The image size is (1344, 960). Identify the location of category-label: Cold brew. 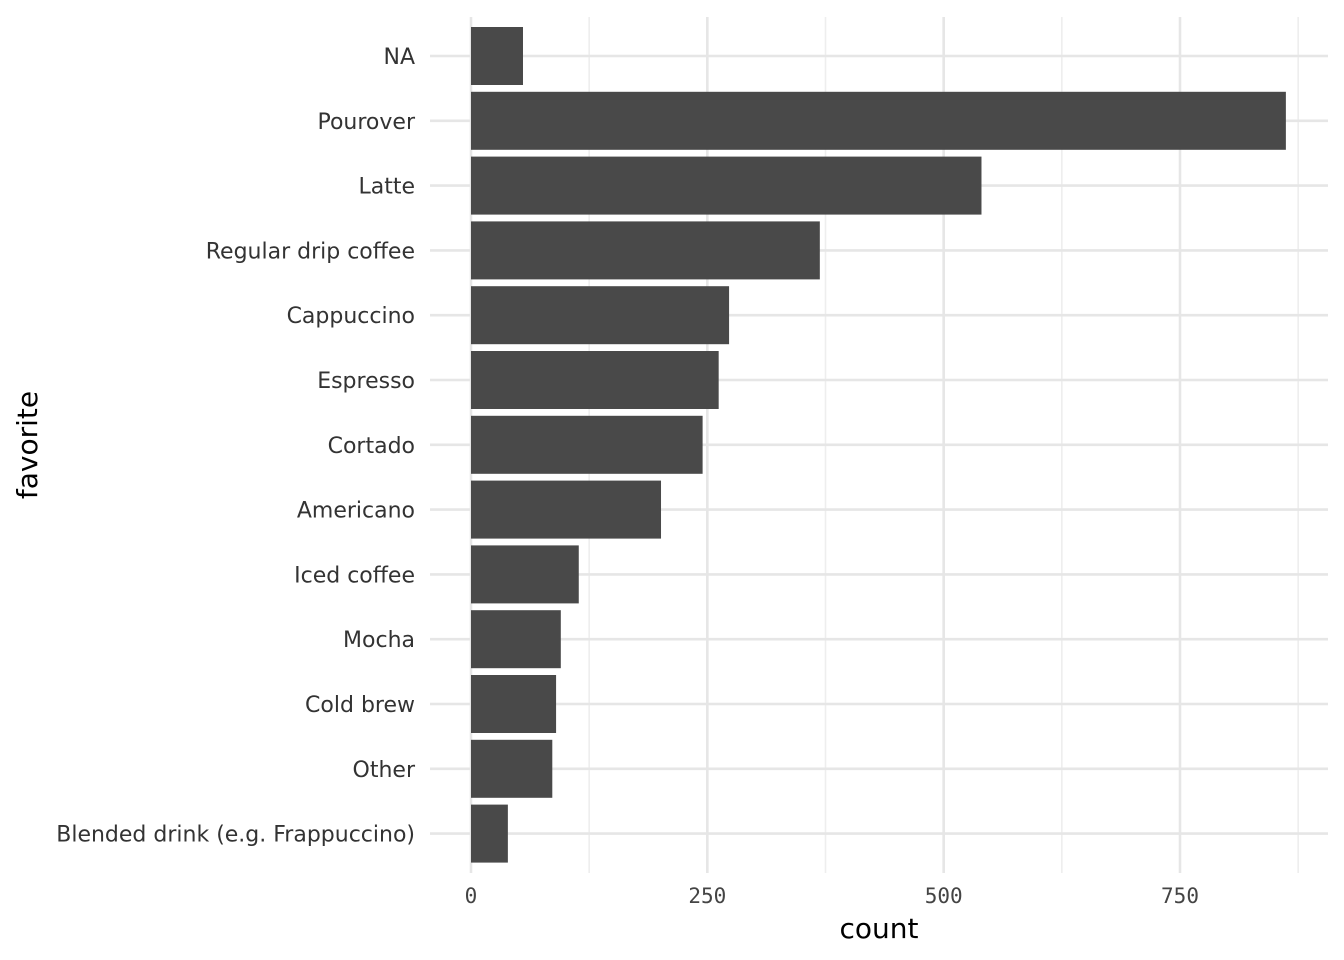
(360, 705).